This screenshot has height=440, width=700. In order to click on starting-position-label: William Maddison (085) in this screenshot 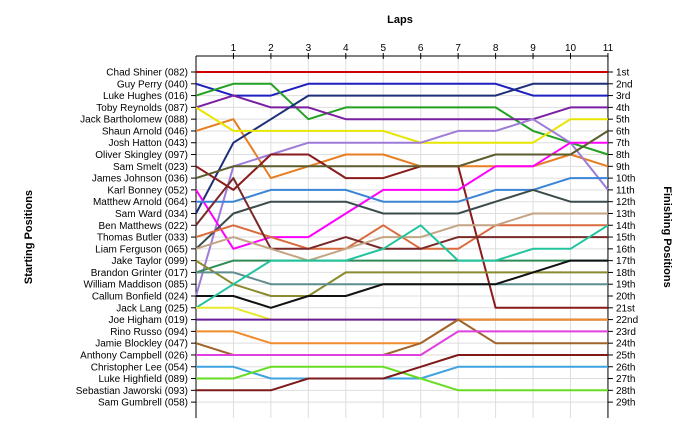, I will do `click(136, 285)`.